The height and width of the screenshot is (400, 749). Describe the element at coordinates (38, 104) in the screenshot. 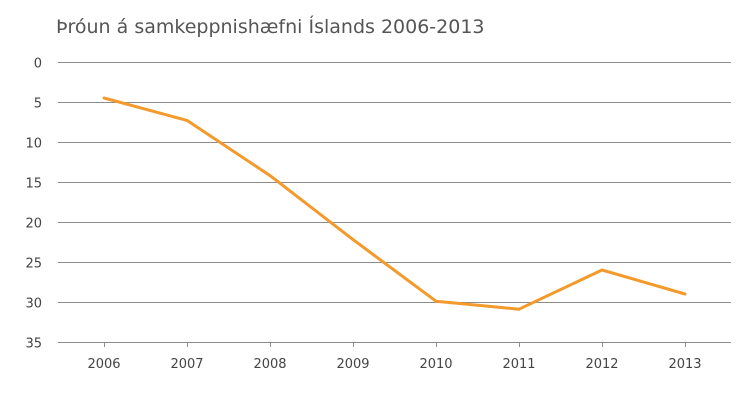

I see `y-tick-label-1: 5` at that location.